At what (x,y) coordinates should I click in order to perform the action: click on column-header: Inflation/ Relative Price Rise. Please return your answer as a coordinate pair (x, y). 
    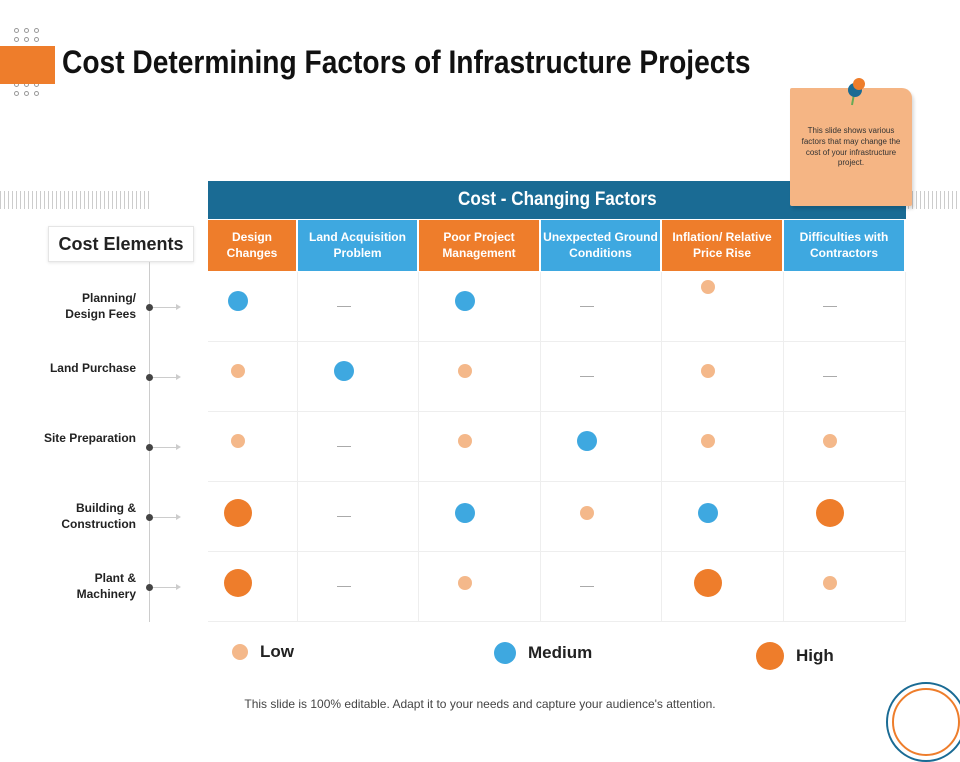
    Looking at the image, I should click on (723, 245).